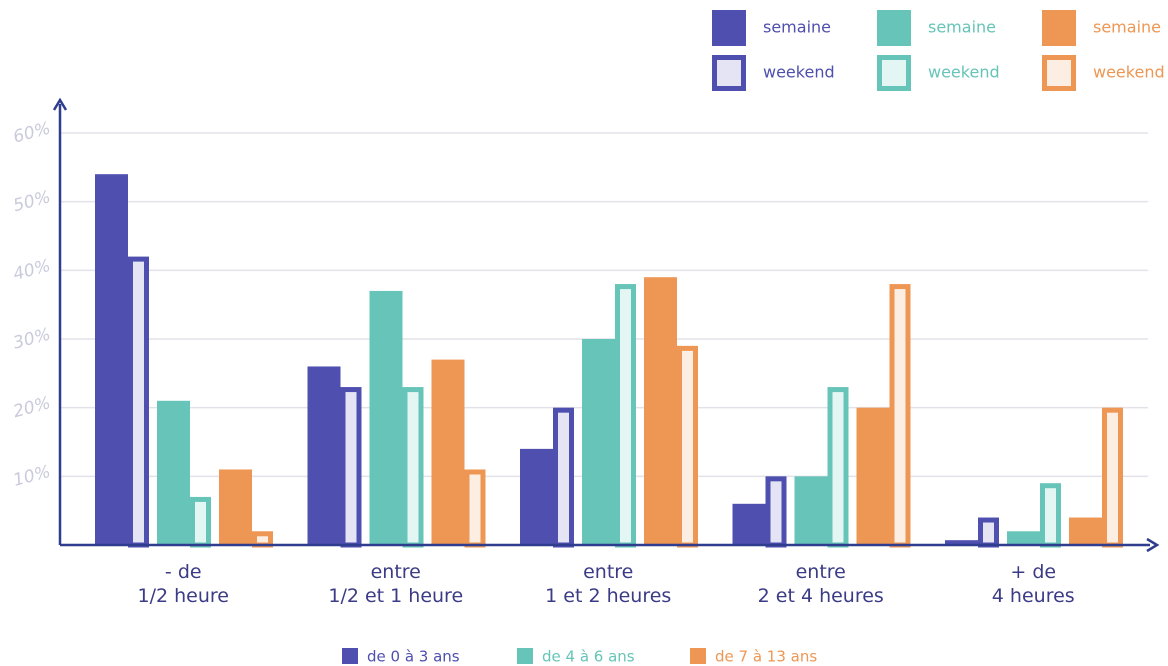  Describe the element at coordinates (766, 657) in the screenshot. I see `legend-label: de 7 à 13 ans` at that location.